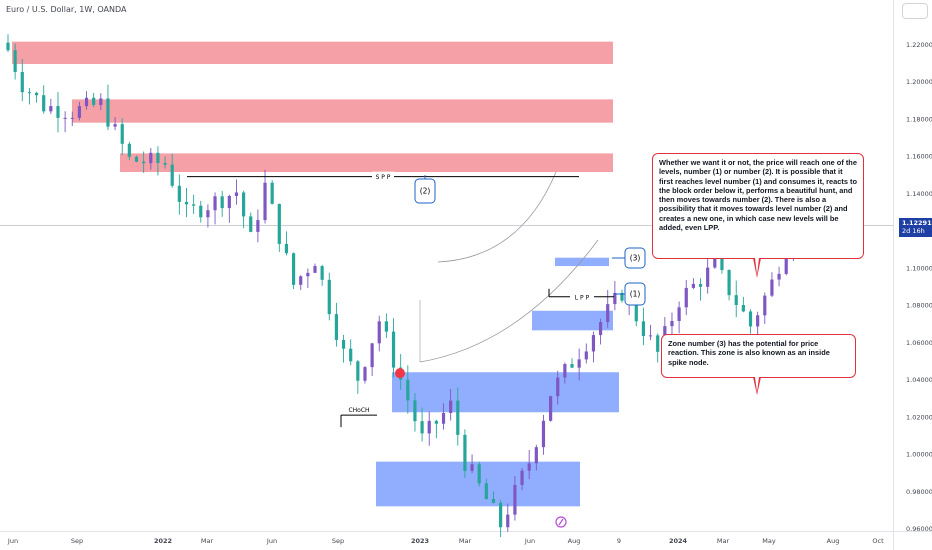  What do you see at coordinates (635, 294) in the screenshot?
I see `level-1-badge-text: (1)` at bounding box center [635, 294].